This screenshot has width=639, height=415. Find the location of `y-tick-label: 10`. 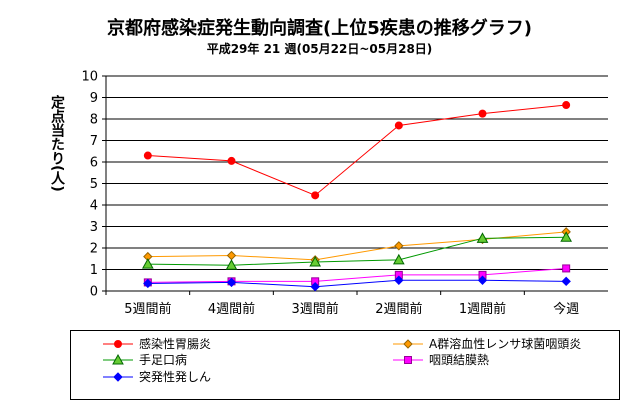

y-tick-label: 10 is located at coordinates (89, 77).